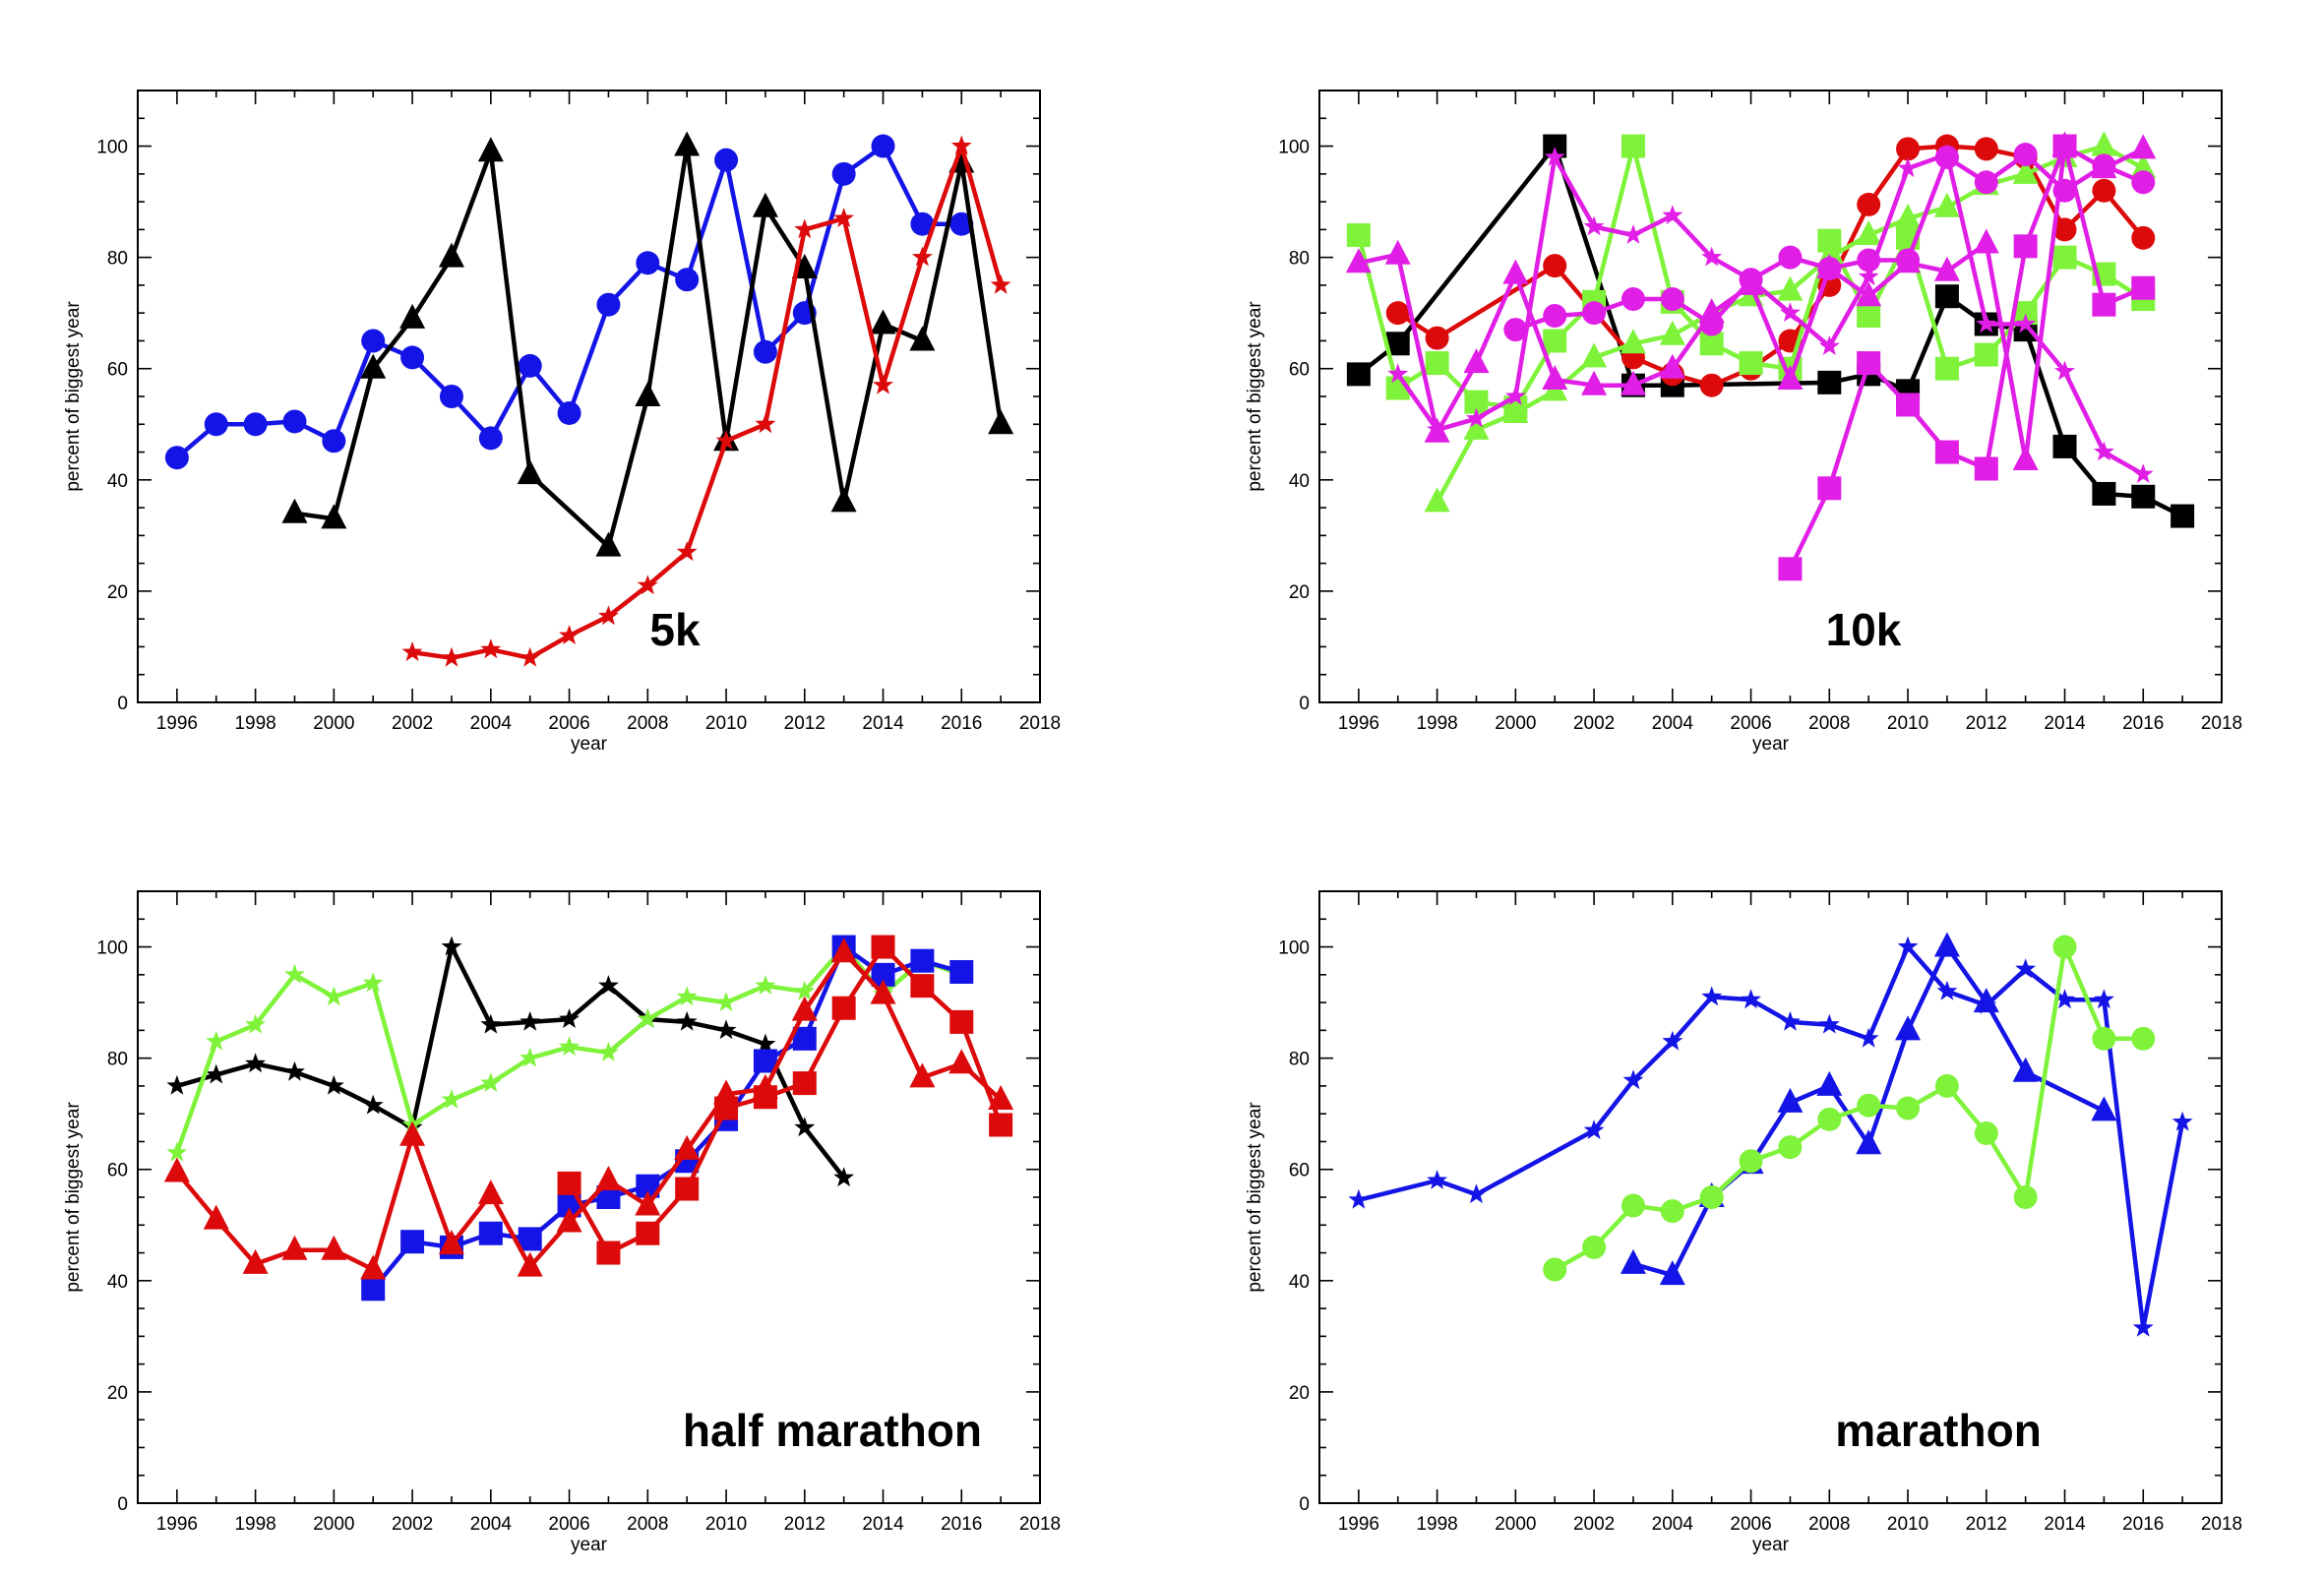 This screenshot has height=1574, width=2324. Describe the element at coordinates (569, 302) in the screenshot. I see `series-blue-circle` at that location.